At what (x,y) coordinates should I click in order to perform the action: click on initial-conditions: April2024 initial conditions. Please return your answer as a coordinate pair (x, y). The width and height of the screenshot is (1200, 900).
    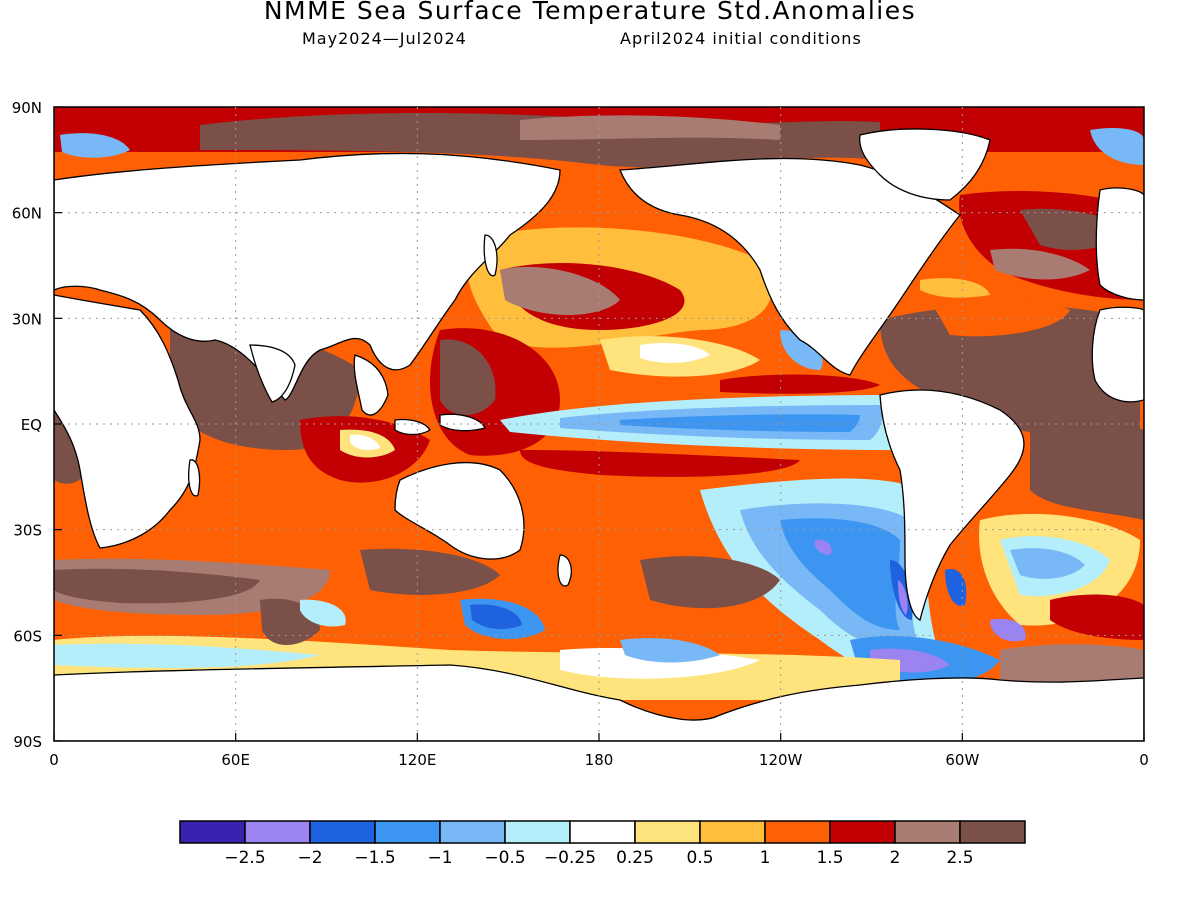
    Looking at the image, I should click on (741, 38).